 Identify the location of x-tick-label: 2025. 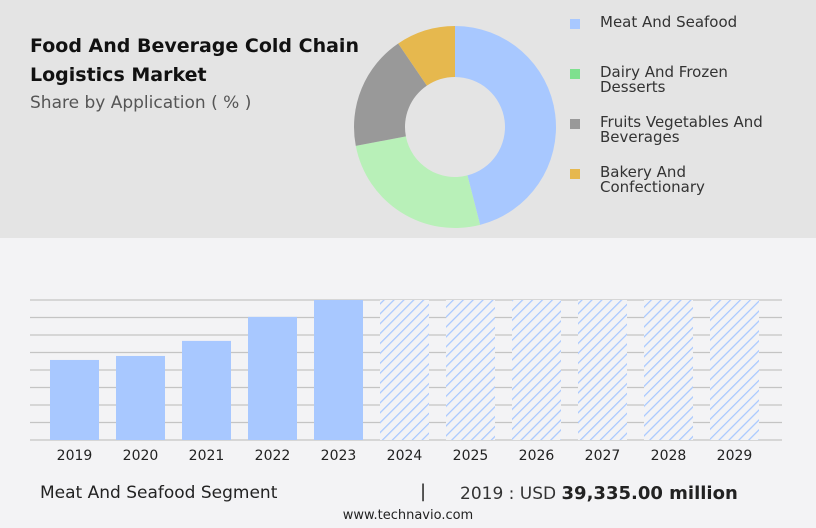
(471, 456).